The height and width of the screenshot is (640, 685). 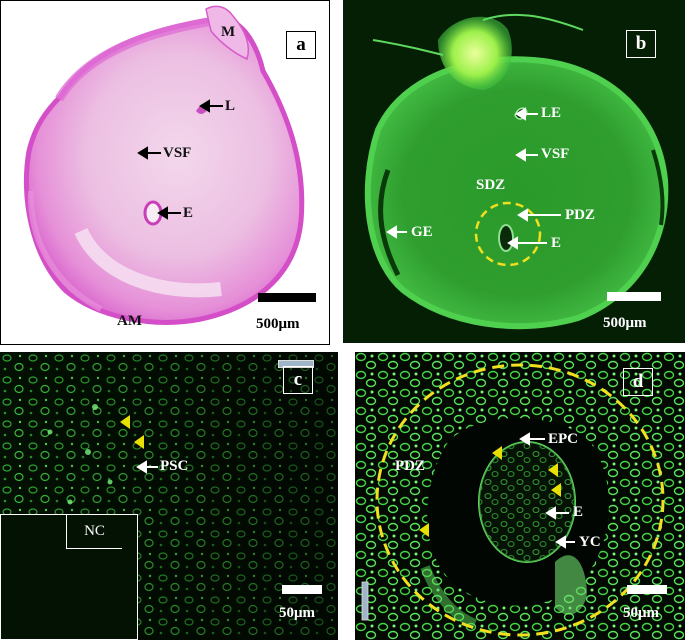 What do you see at coordinates (278, 324) in the screenshot?
I see `panel-a-scale-label: 500μm` at bounding box center [278, 324].